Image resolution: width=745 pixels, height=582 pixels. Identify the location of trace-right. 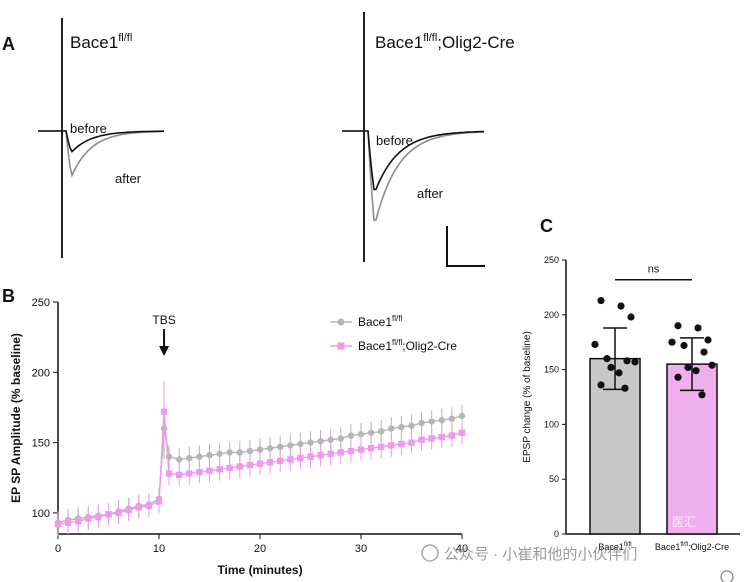
(413, 137).